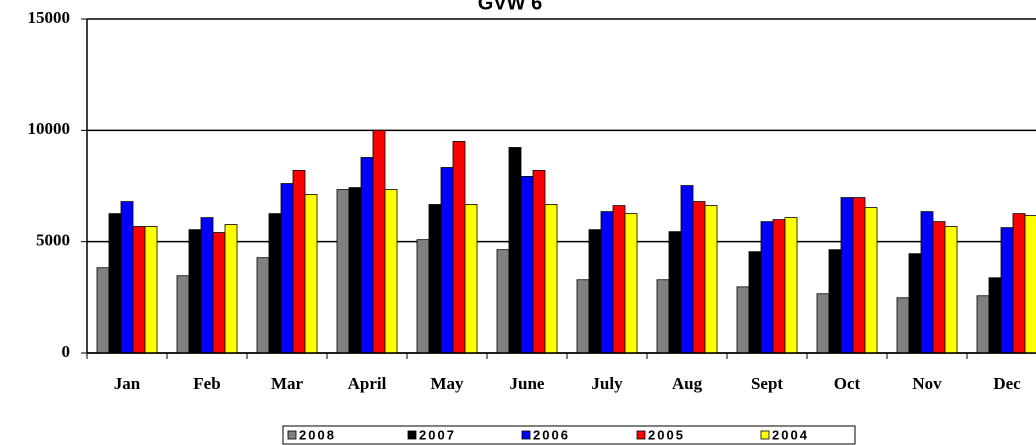  Describe the element at coordinates (127, 383) in the screenshot. I see `x-tick-label: Jan` at that location.